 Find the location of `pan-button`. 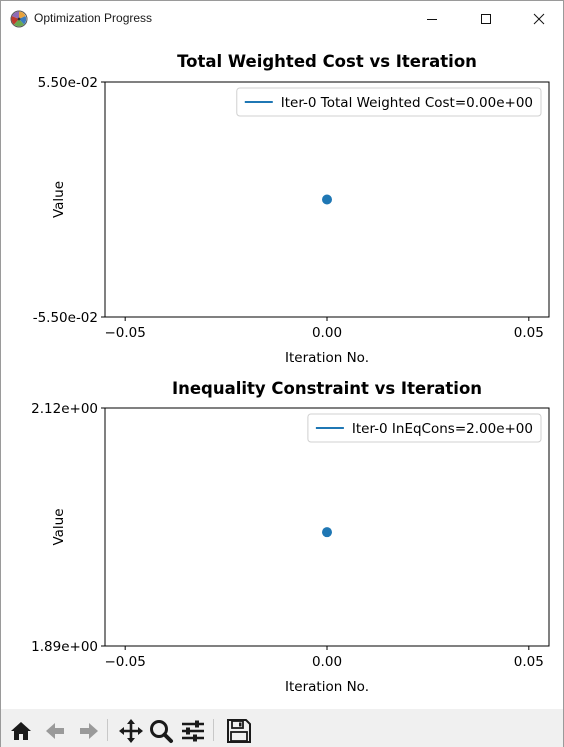

pan-button is located at coordinates (131, 731).